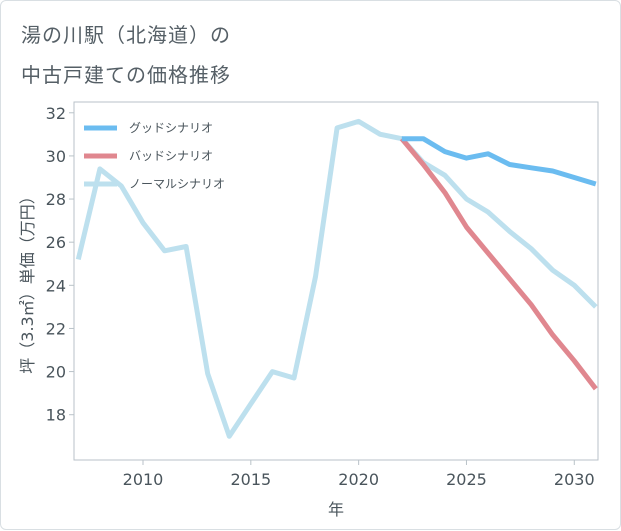 The image size is (621, 531). Describe the element at coordinates (56, 415) in the screenshot. I see `y-tick-label: 18` at that location.